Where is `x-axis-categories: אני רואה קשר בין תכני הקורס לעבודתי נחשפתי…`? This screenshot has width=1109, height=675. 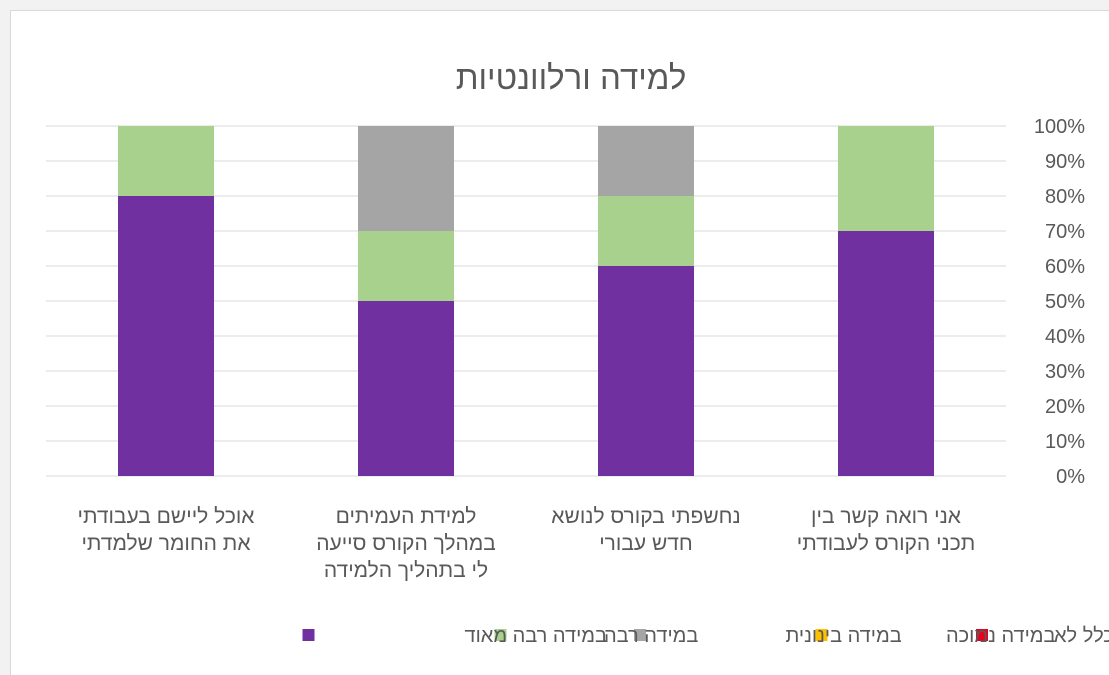
x-axis-categories: אני רואה קשר בין תכני הקורס לעבודתי נחשפתי… is located at coordinates (526, 543).